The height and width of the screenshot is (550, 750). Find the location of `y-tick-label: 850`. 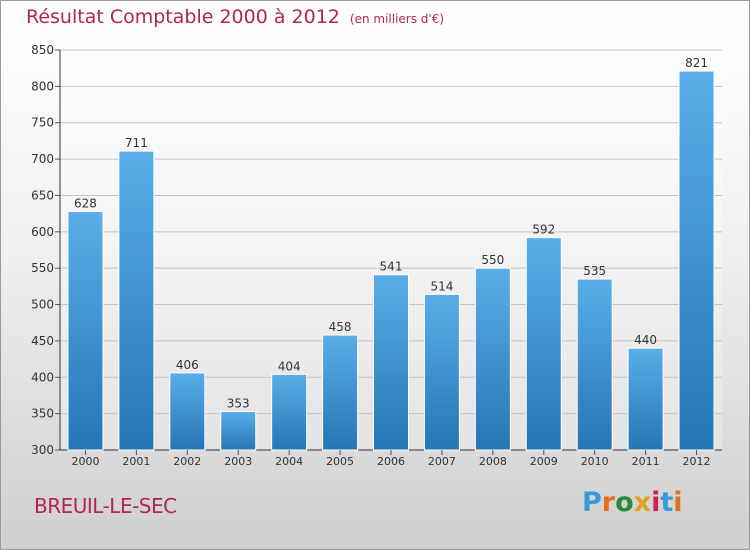

y-tick-label: 850 is located at coordinates (42, 50).